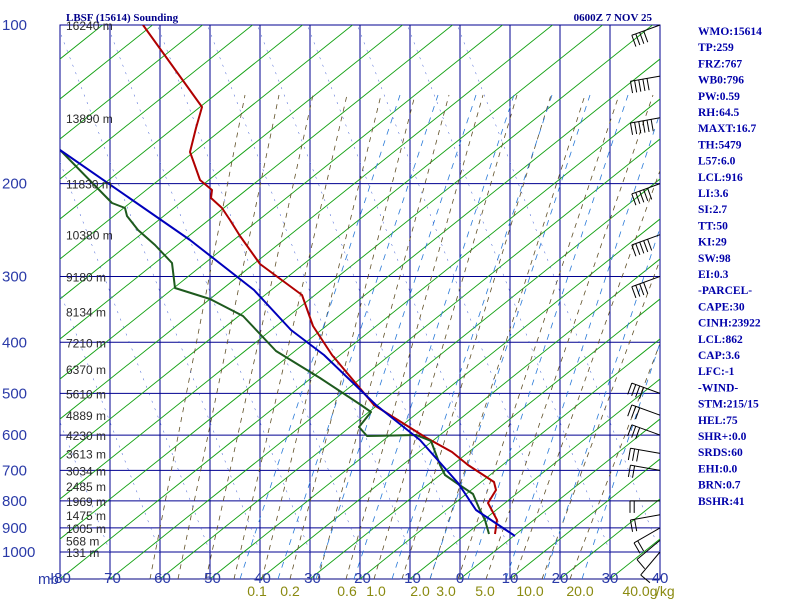  I want to click on height-label-800: 1969 m, so click(86, 502).